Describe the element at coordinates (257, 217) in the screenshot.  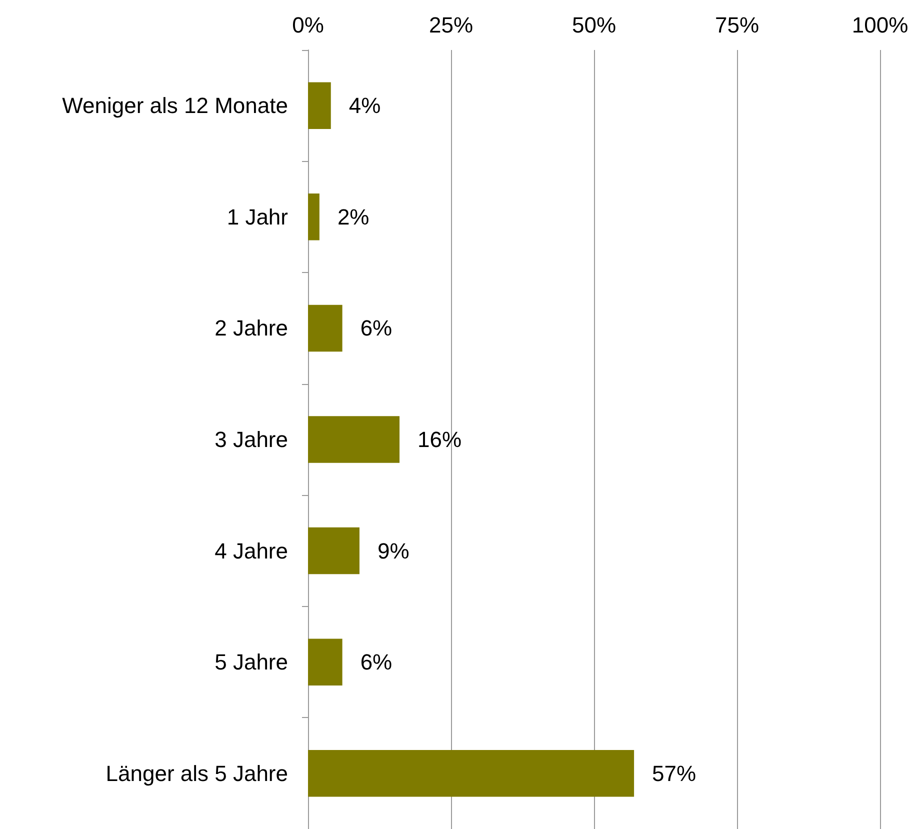
I see `y-tick-label: 1 Jahr` at that location.